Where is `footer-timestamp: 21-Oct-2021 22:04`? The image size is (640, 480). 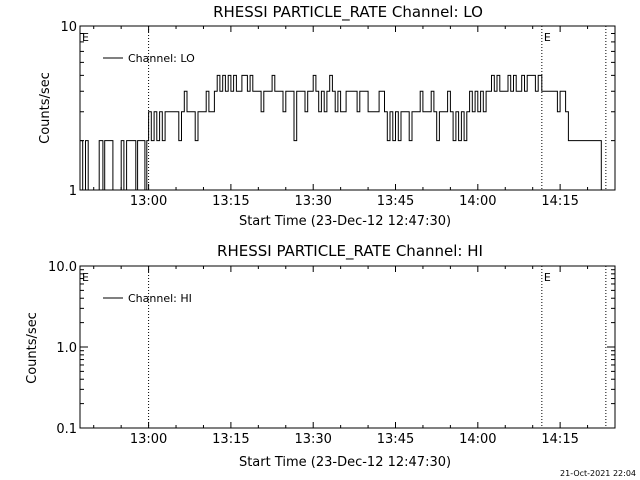 footer-timestamp: 21-Oct-2021 22:04 is located at coordinates (598, 473).